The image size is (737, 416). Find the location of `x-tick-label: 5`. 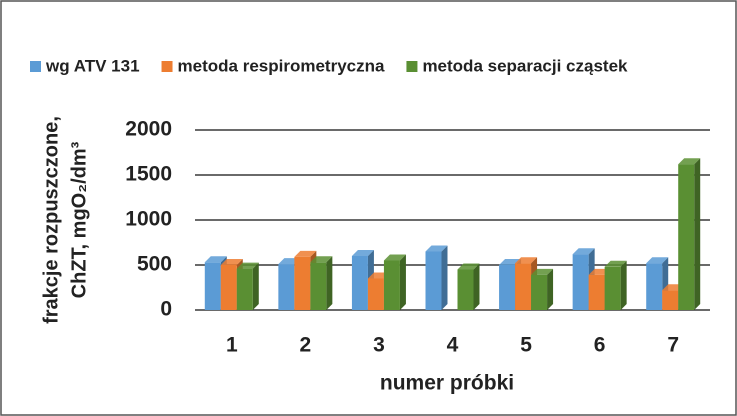

x-tick-label: 5 is located at coordinates (526, 345).